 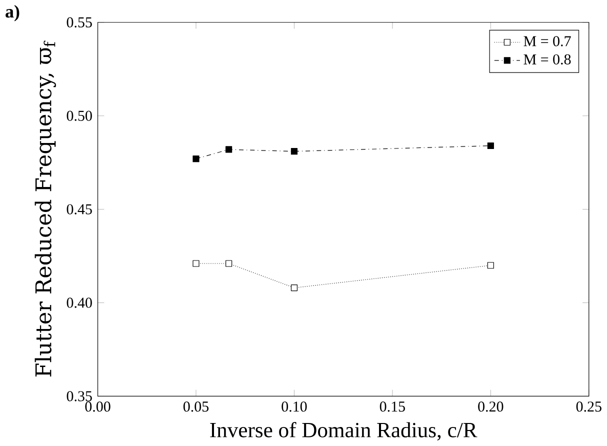 What do you see at coordinates (344, 431) in the screenshot?
I see `x-axis-title: Inverse of Domain Radius, c/R` at bounding box center [344, 431].